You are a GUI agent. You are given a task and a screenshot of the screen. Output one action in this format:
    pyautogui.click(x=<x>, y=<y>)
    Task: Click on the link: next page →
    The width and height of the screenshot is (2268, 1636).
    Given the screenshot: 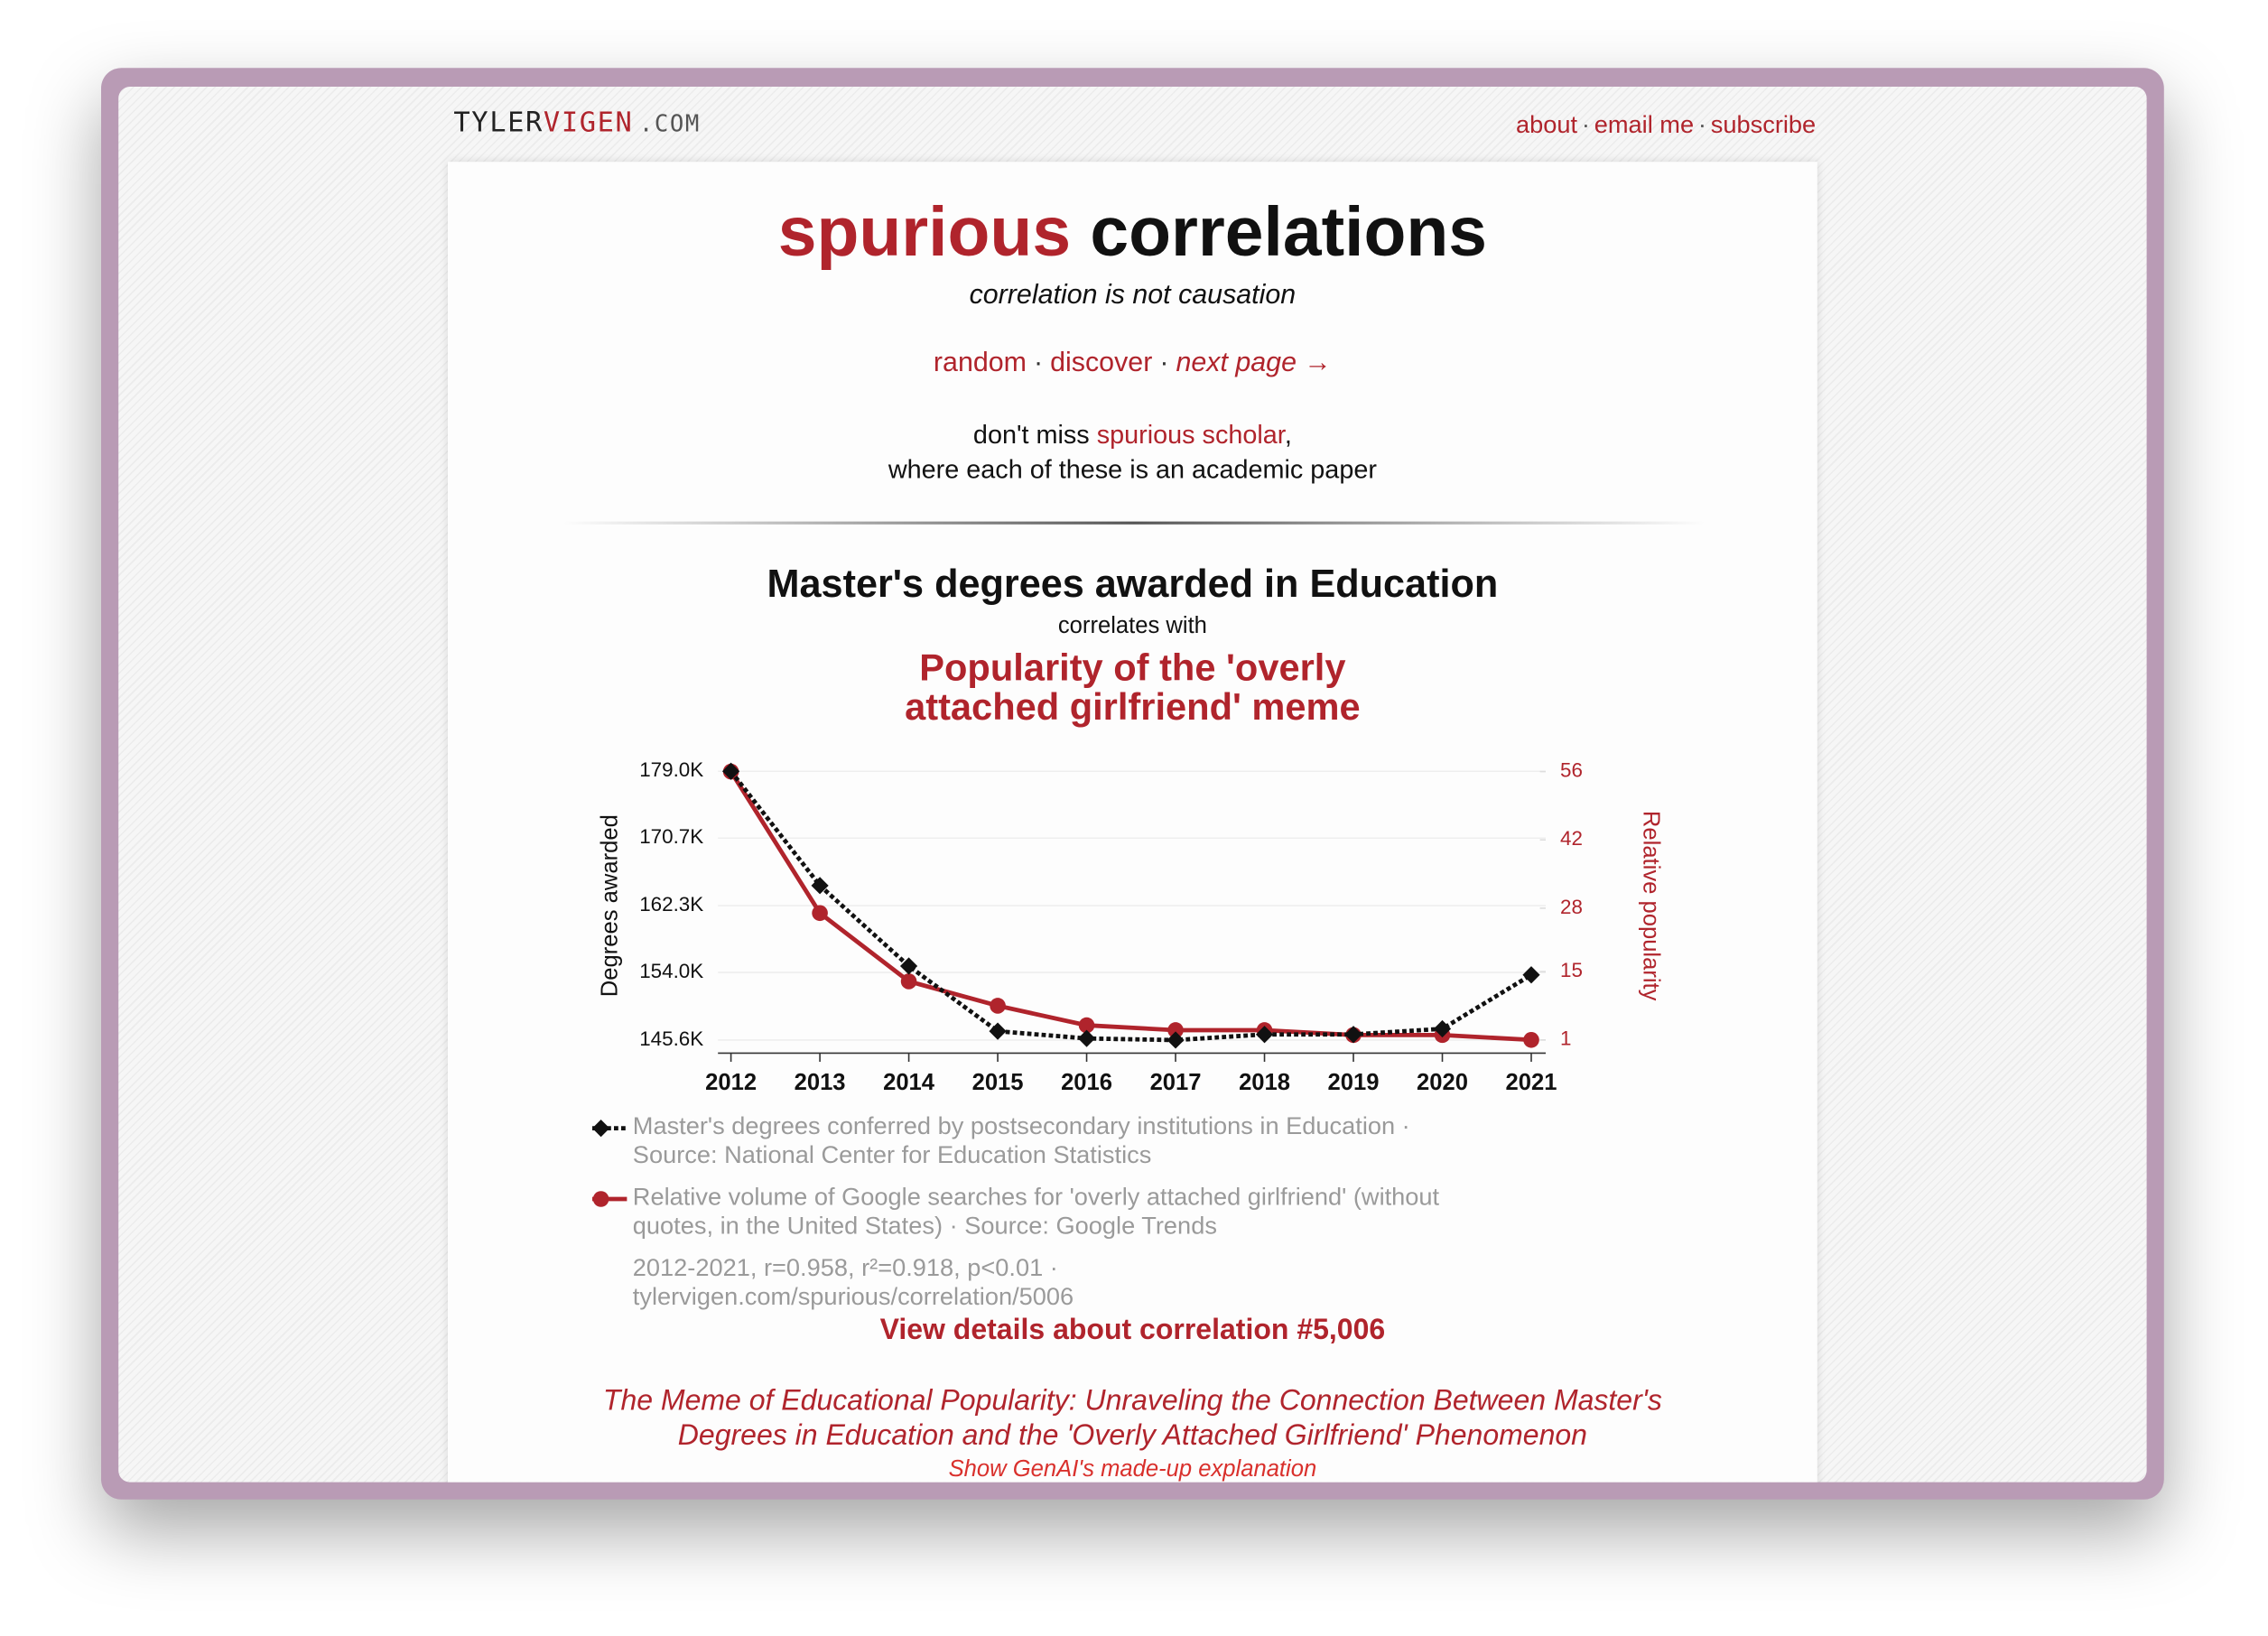 What is the action you would take?
    pyautogui.click(x=1254, y=363)
    